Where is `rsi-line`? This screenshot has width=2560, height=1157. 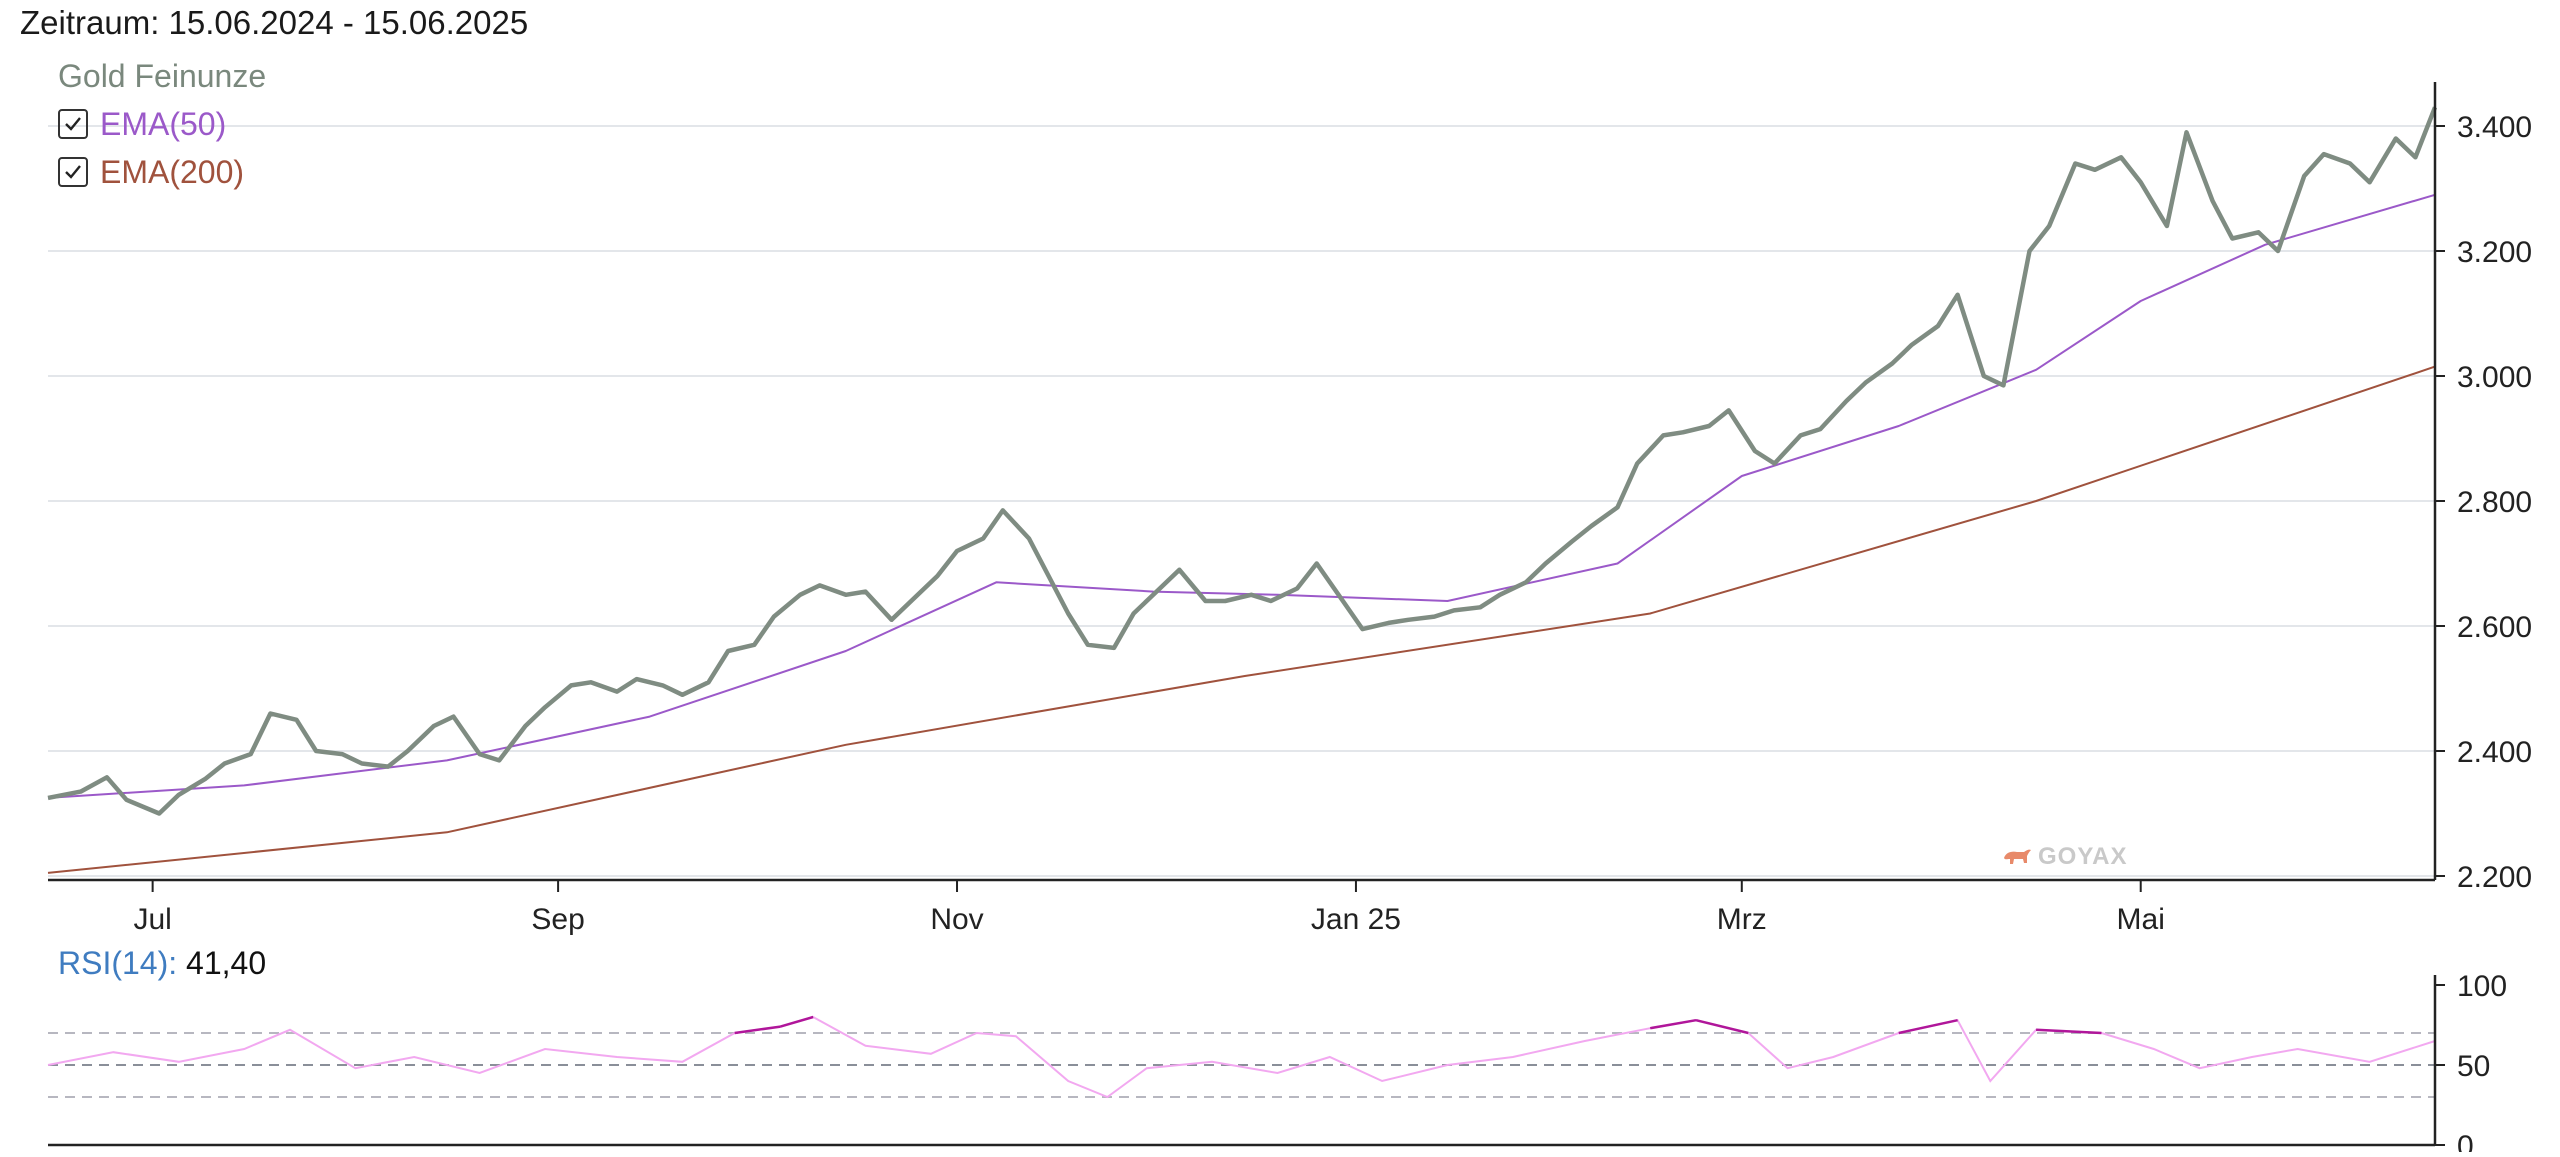 rsi-line is located at coordinates (1241, 1057).